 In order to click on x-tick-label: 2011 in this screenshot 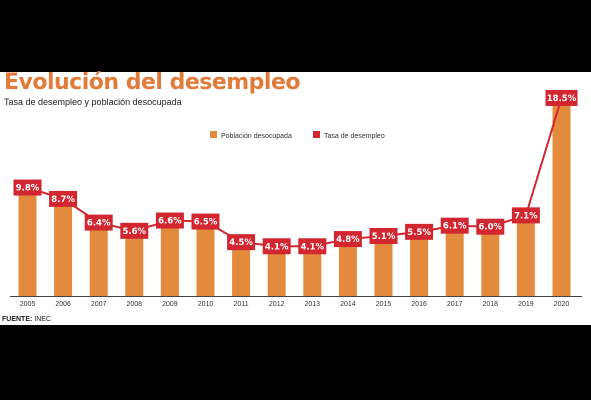, I will do `click(241, 304)`.